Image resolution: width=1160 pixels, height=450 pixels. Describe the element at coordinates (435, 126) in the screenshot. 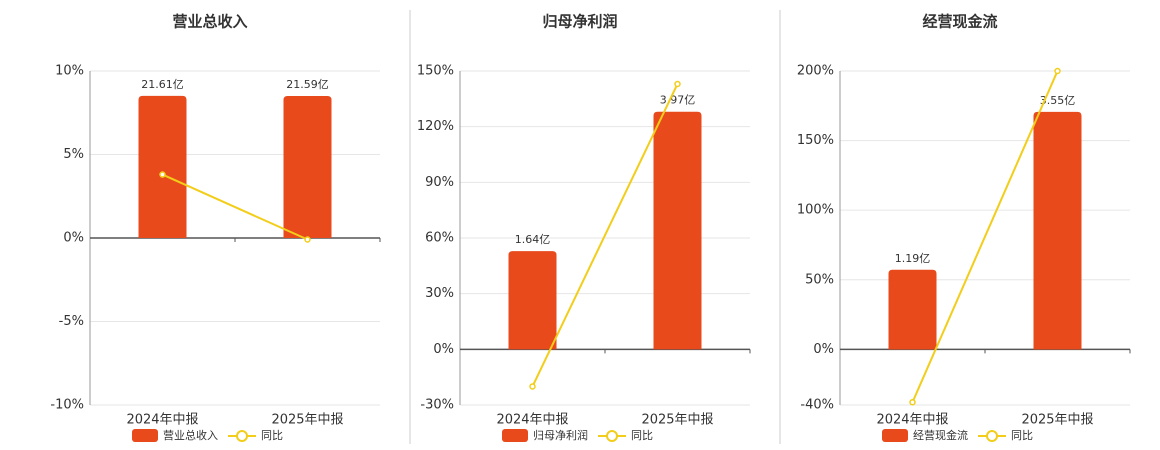

I see `y-tick-label: 120%` at that location.